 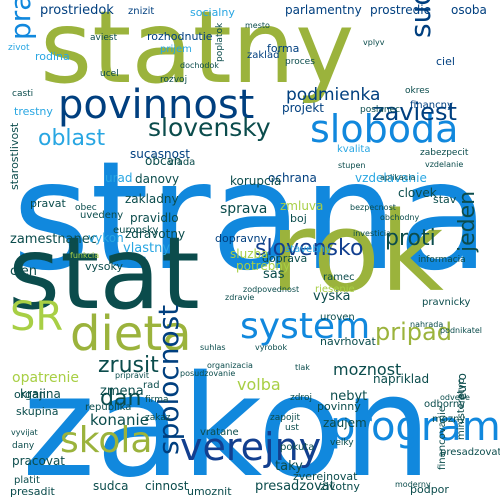 I want to click on word-149: suhlas, so click(x=213, y=347).